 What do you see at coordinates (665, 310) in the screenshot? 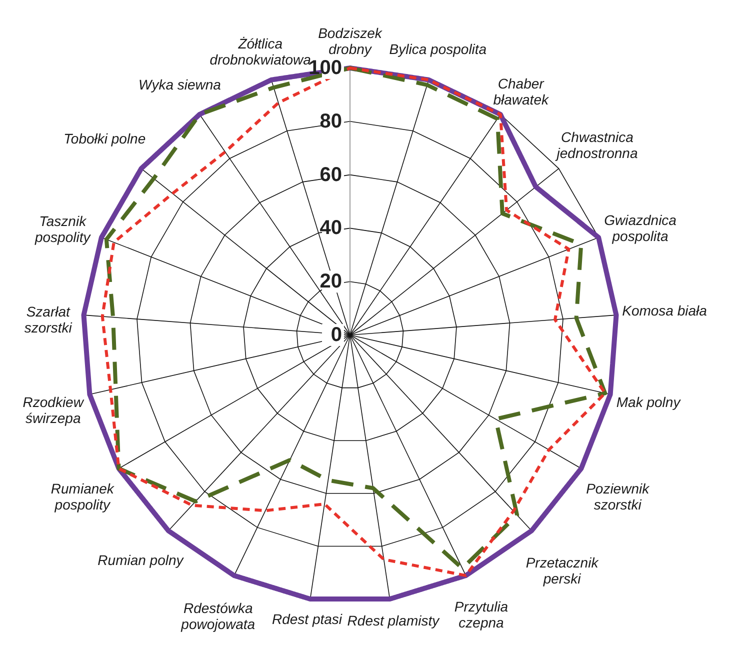
I see `spoke-label: Komosa biała` at bounding box center [665, 310].